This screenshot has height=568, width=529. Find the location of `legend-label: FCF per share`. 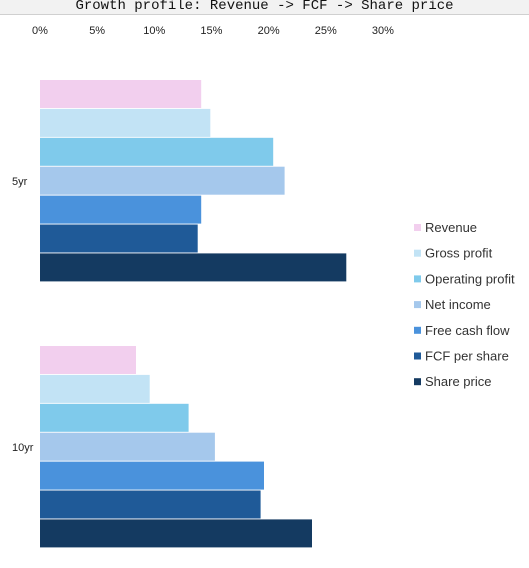

legend-label: FCF per share is located at coordinates (467, 356).